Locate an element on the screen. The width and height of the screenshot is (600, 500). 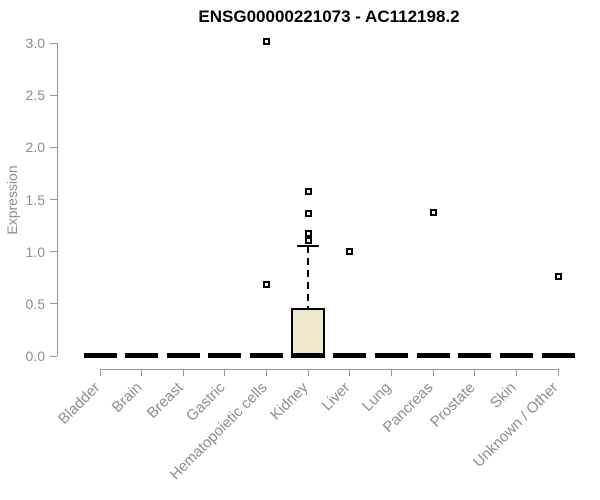
x-tick-label-text: Bladder is located at coordinates (79, 403).